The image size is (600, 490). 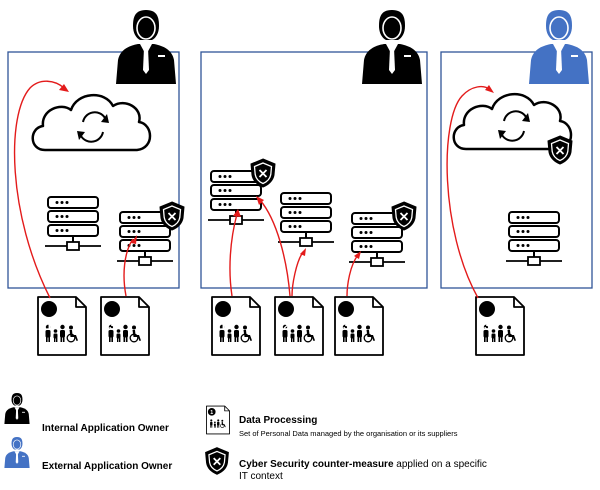 I want to click on context-frame-right, so click(x=516, y=170).